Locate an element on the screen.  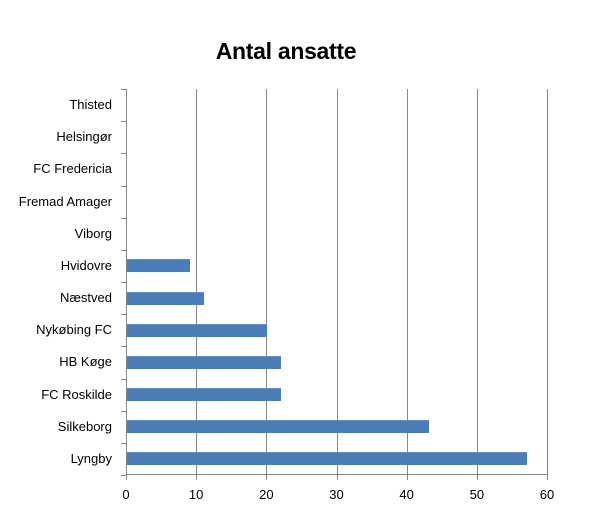
category-label: Thisted is located at coordinates (90, 105).